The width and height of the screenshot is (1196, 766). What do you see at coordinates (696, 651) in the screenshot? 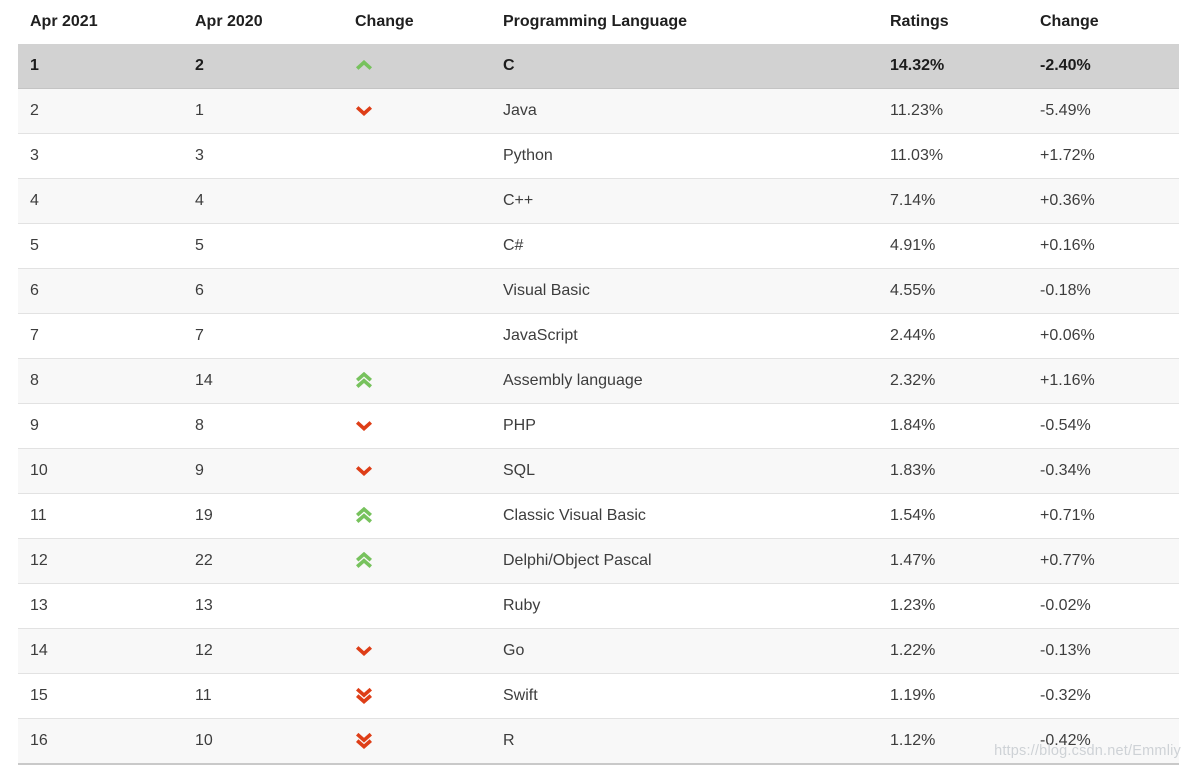
I see `language-cell: Go` at bounding box center [696, 651].